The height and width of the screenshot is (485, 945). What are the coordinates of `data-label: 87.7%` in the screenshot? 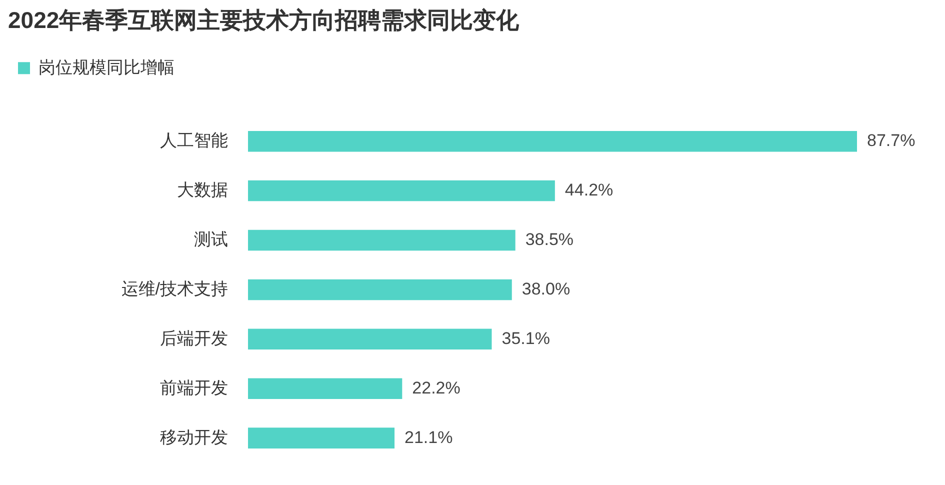 It's located at (891, 140).